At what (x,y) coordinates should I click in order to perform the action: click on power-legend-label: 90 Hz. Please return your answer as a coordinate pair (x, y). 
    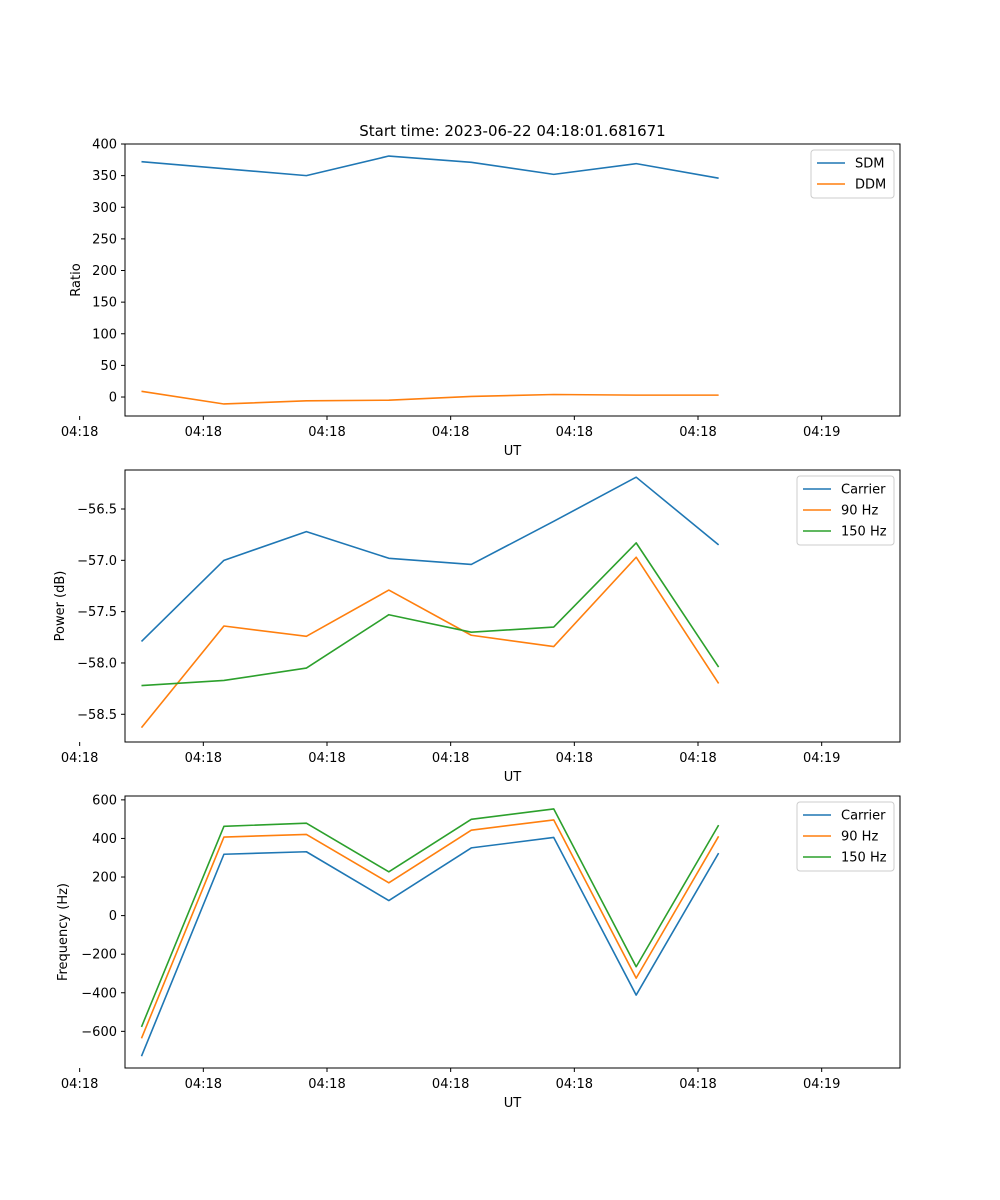
    Looking at the image, I should click on (859, 511).